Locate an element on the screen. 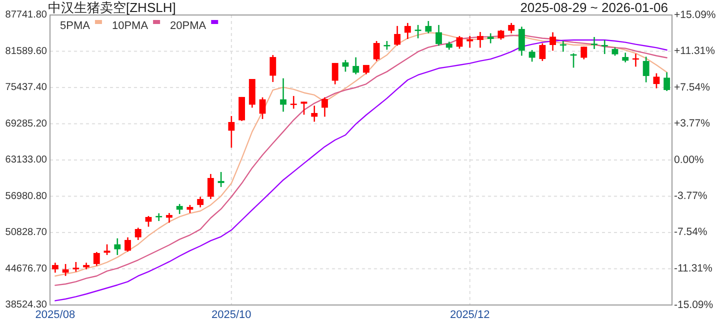  y-tick-label: 56980.80 is located at coordinates (26, 196).